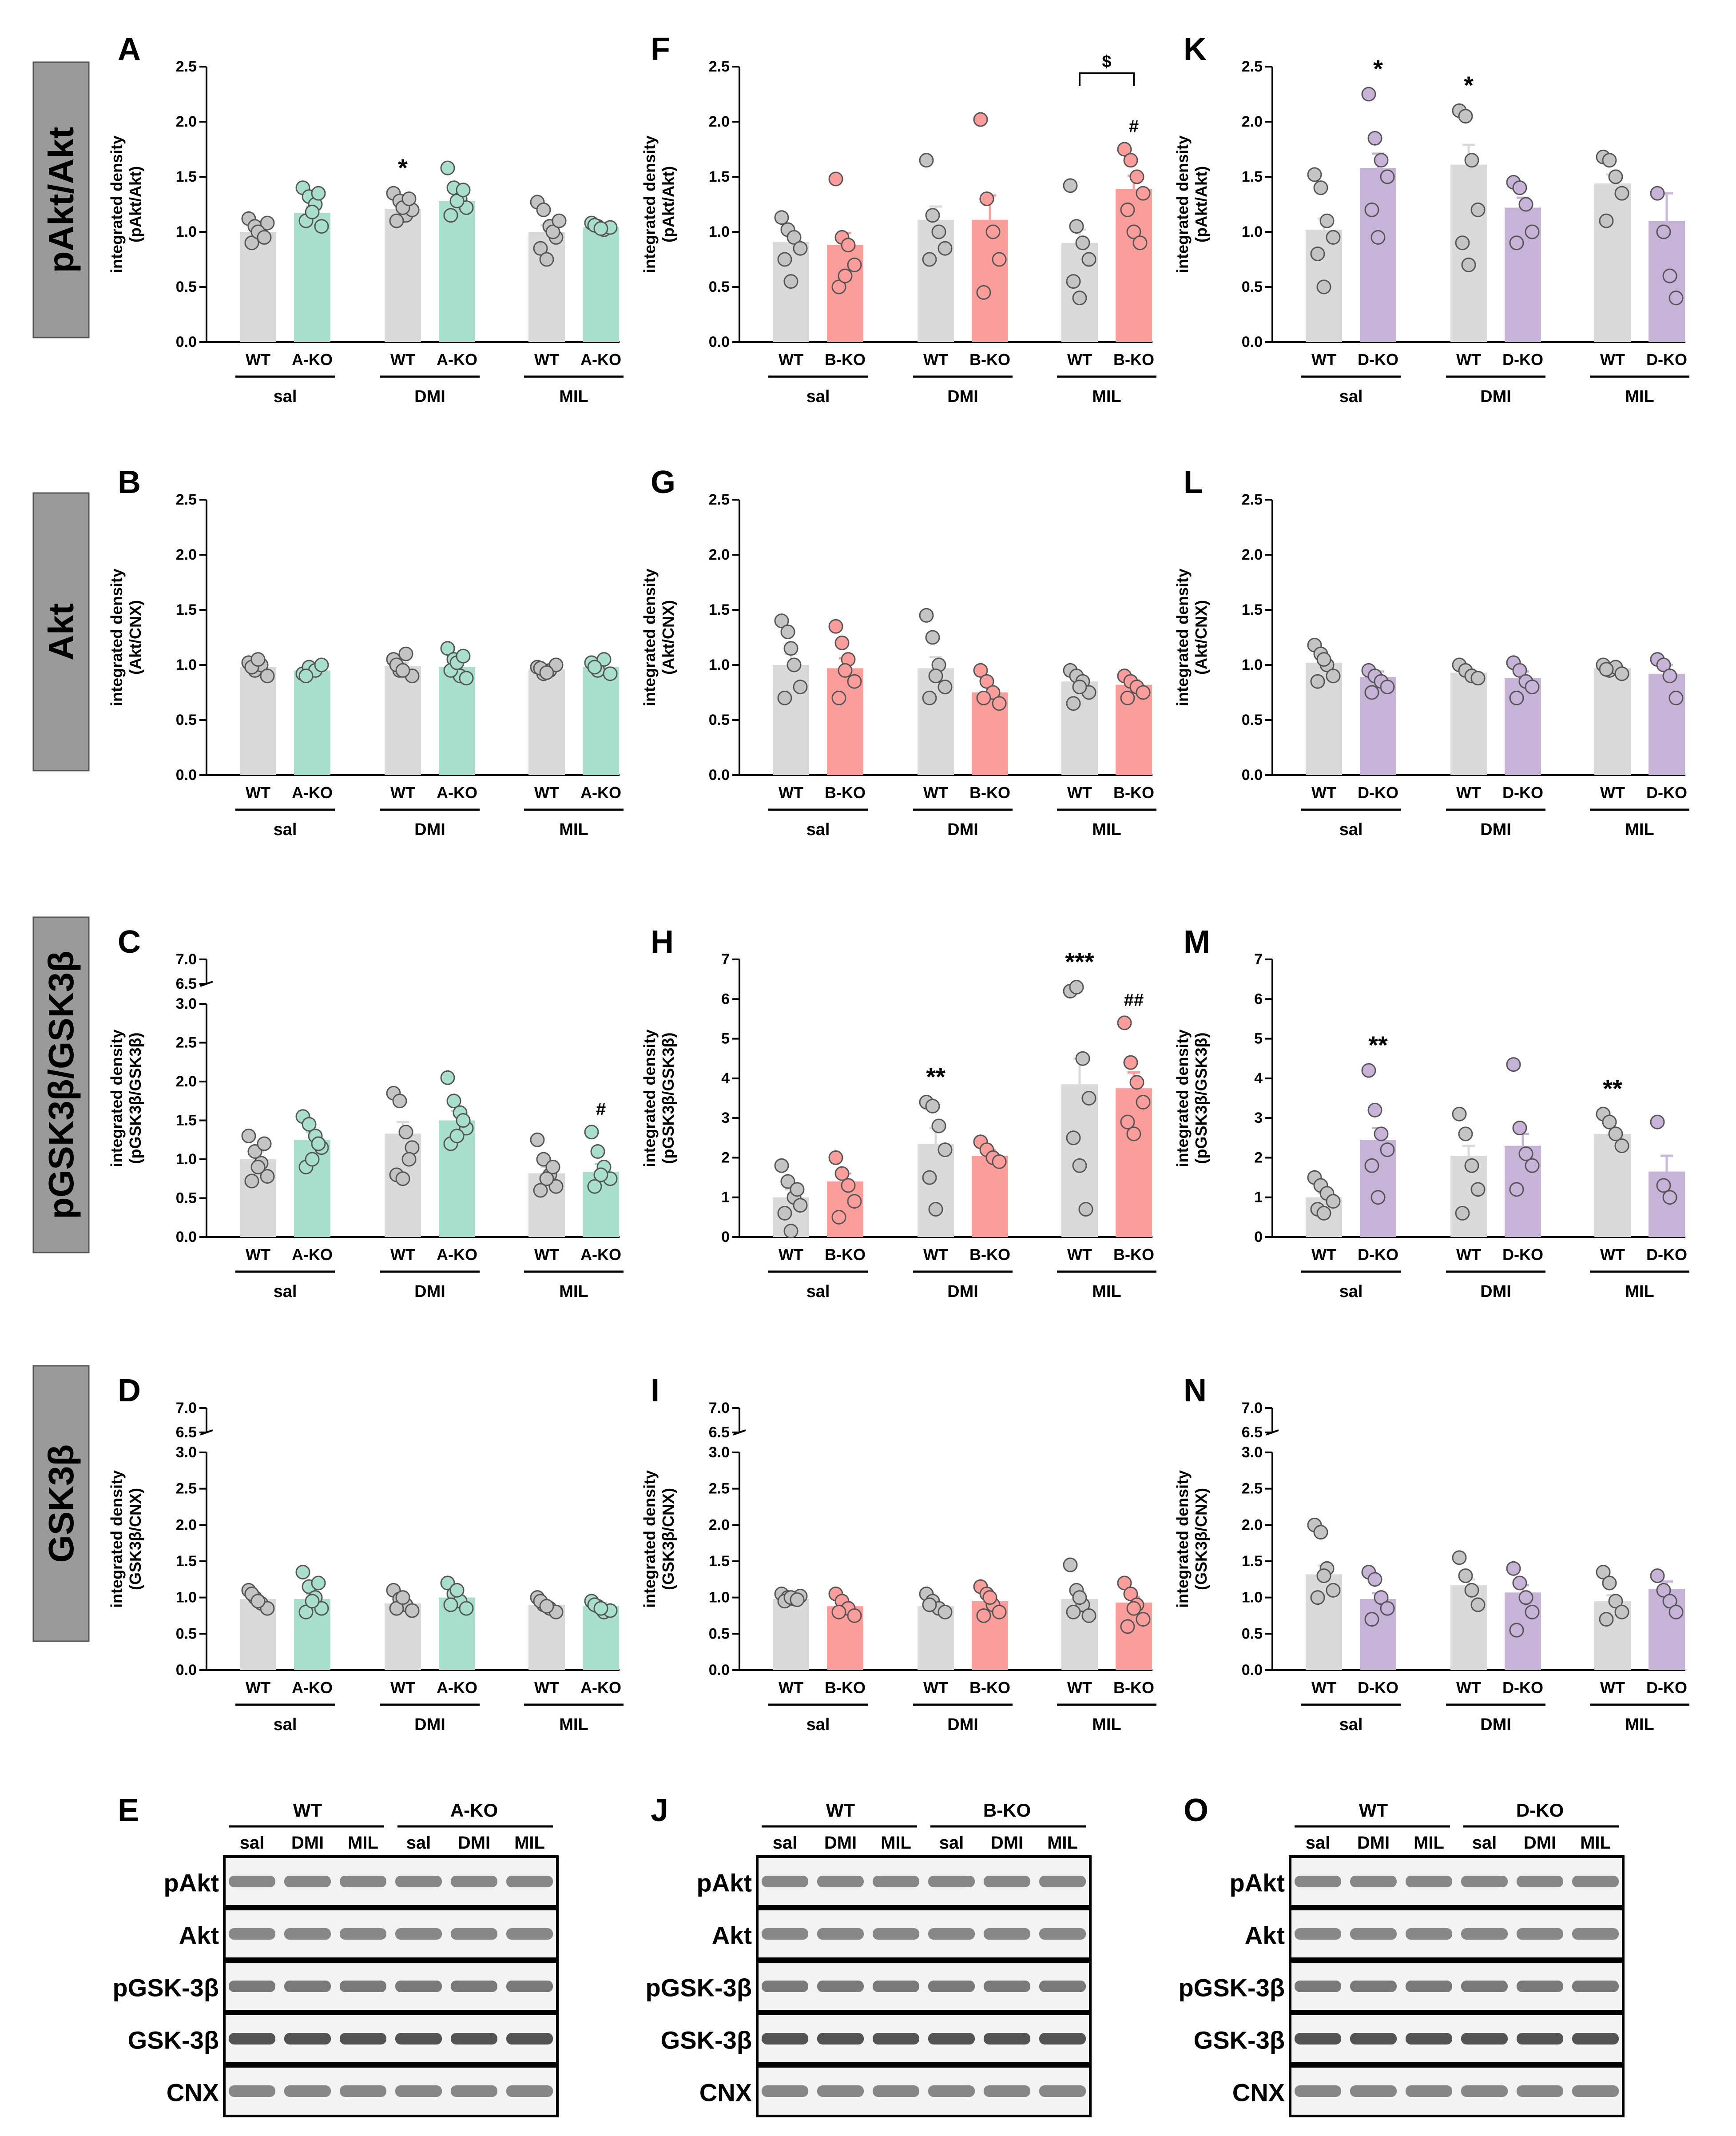  Describe the element at coordinates (1378, 1045) in the screenshot. I see `significance-mark: **` at that location.